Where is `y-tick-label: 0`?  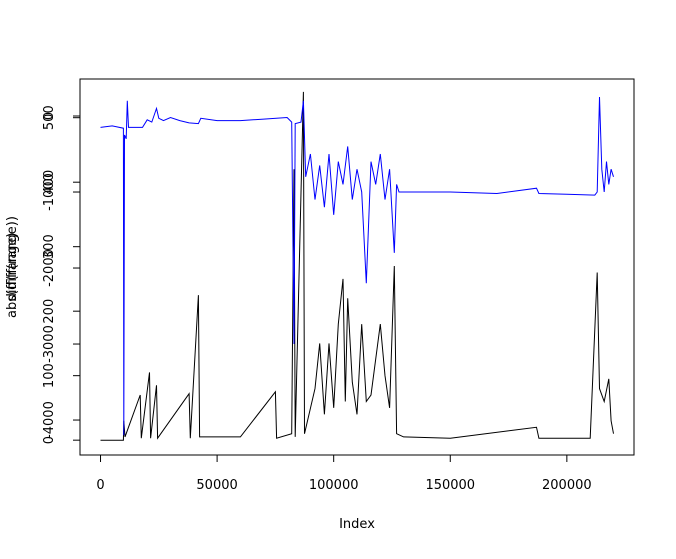
y-tick-label: 0 is located at coordinates (49, 440).